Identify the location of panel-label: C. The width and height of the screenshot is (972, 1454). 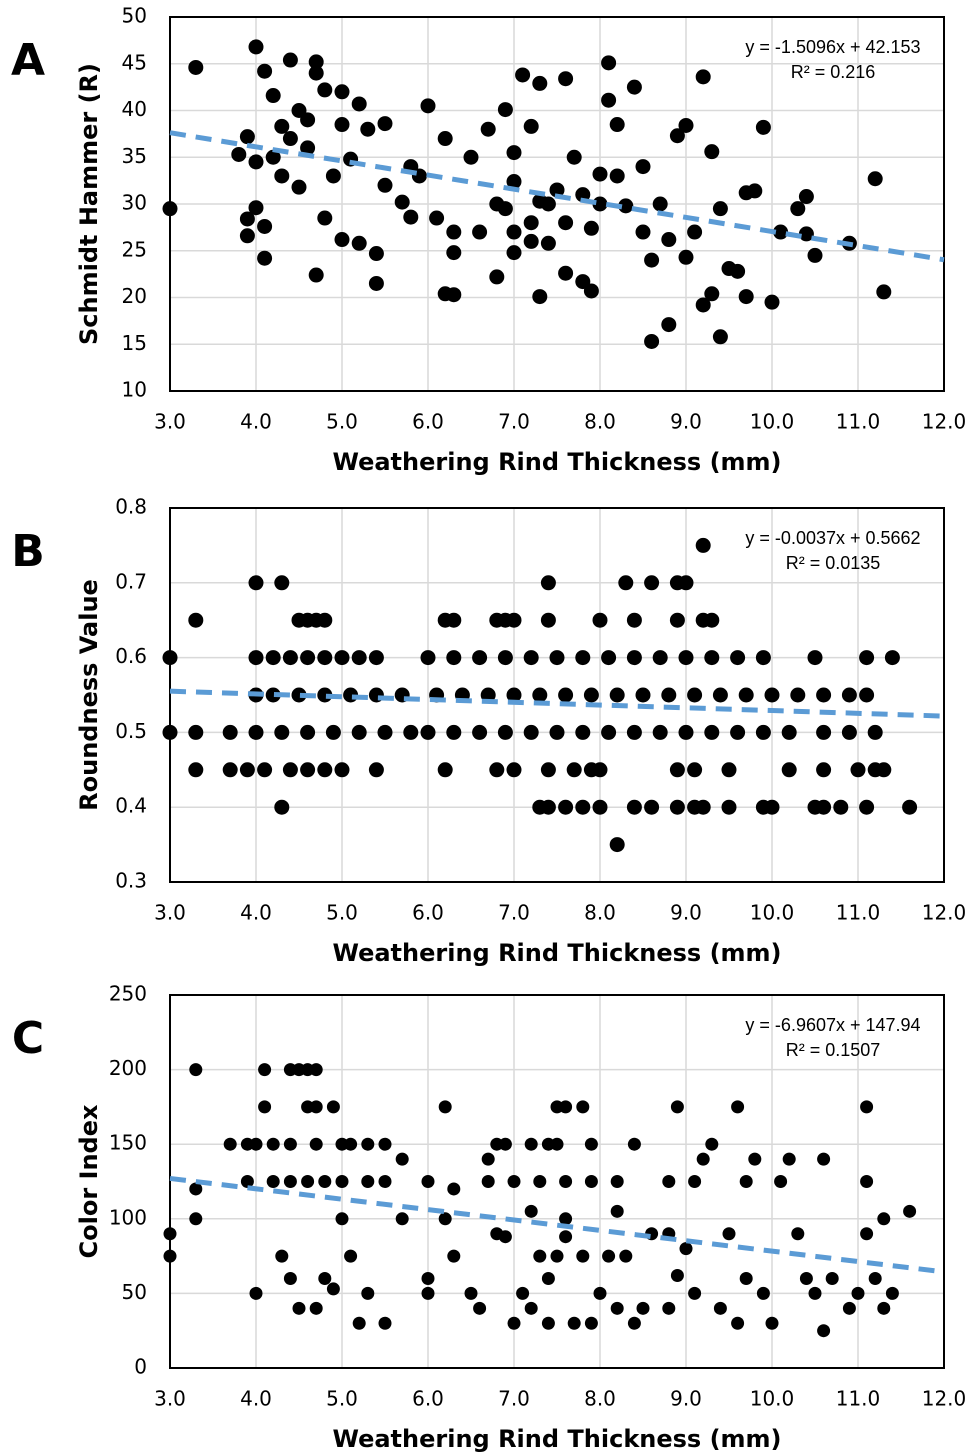
(28, 1038).